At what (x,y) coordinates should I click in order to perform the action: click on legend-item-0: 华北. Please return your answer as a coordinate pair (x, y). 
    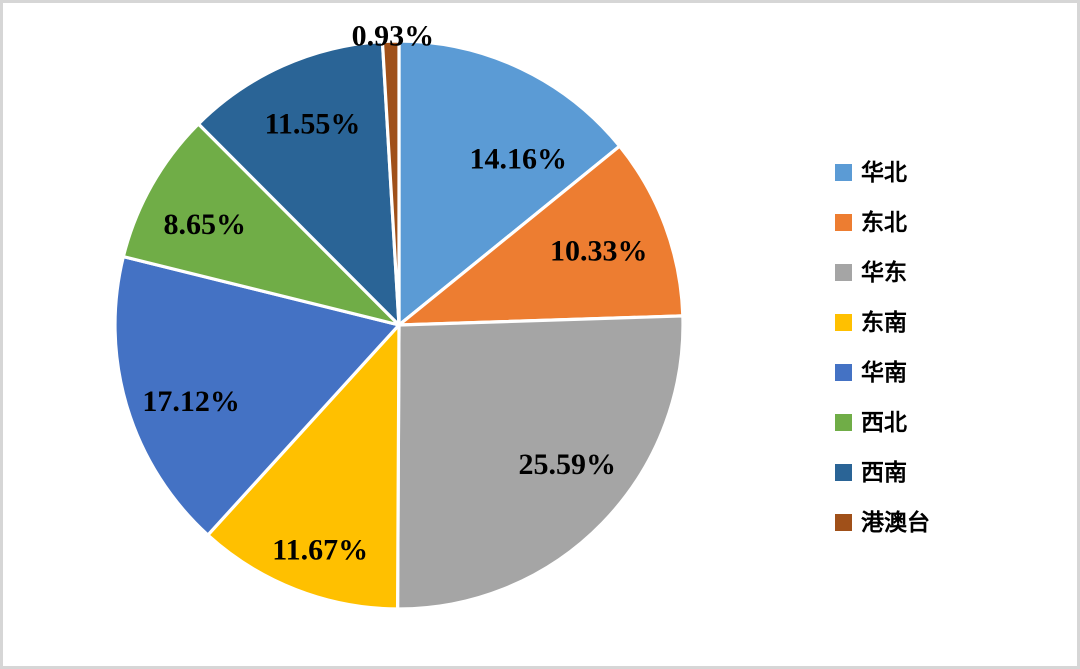
    Looking at the image, I should click on (882, 172).